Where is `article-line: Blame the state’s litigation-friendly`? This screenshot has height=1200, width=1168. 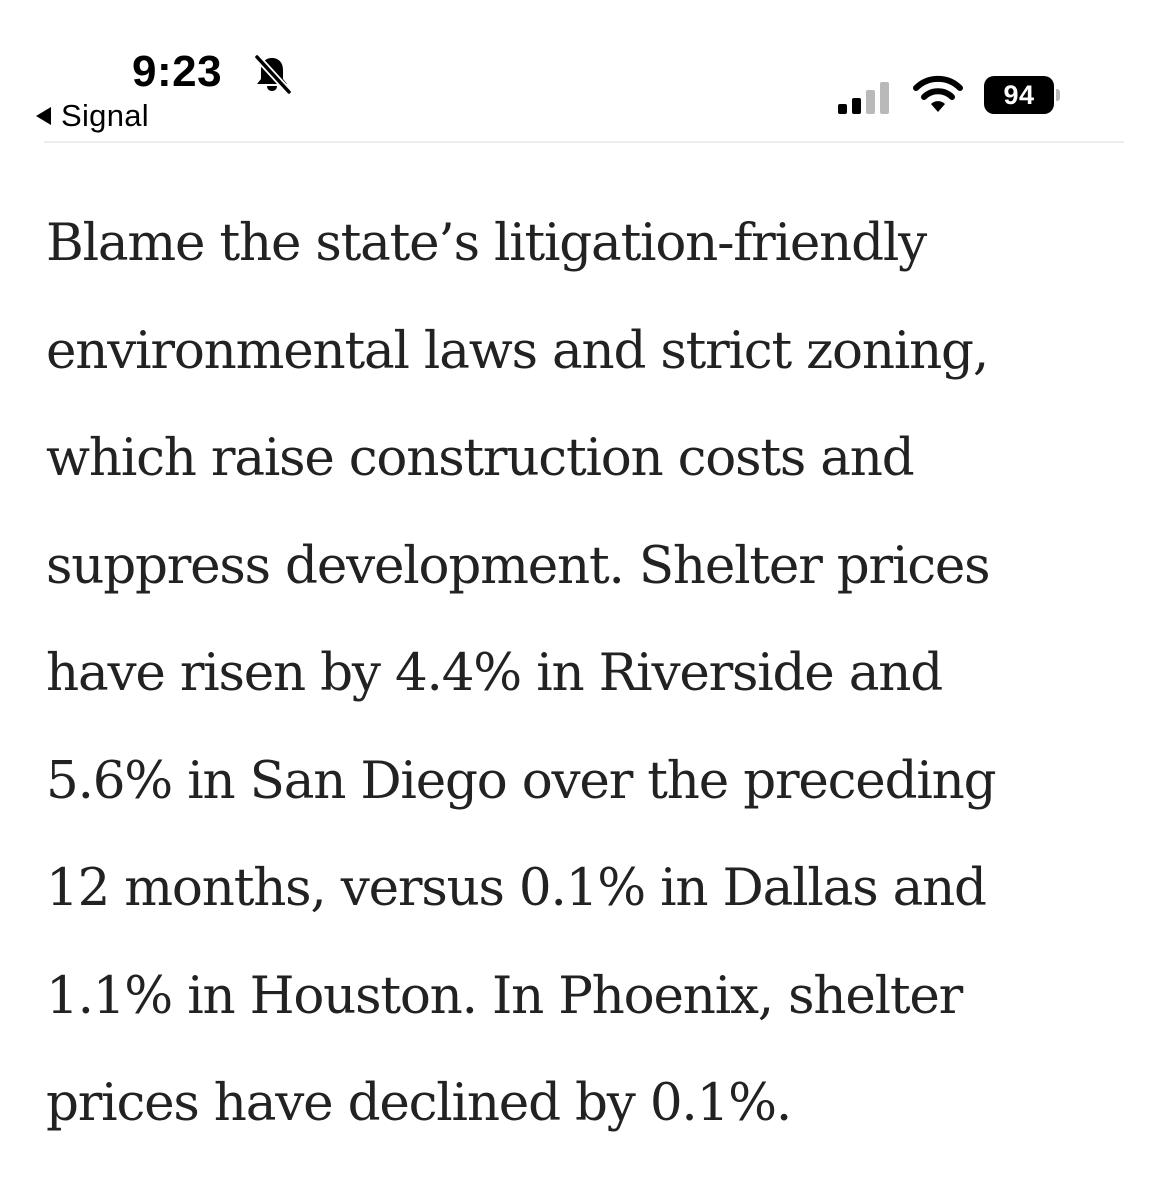 article-line: Blame the state’s litigation-friendly is located at coordinates (486, 243).